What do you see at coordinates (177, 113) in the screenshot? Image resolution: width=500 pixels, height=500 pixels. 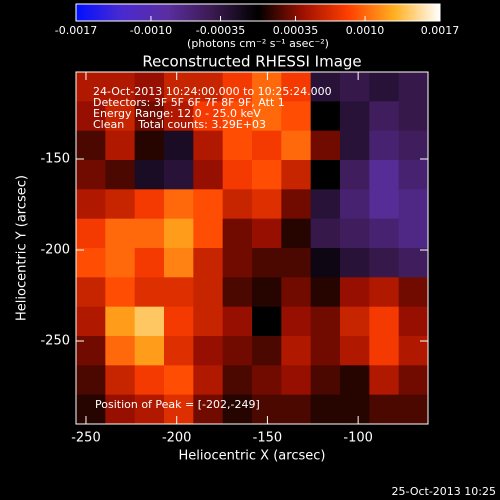 I see `annotation: Energy Range: 12.0 - 25.0 keV` at bounding box center [177, 113].